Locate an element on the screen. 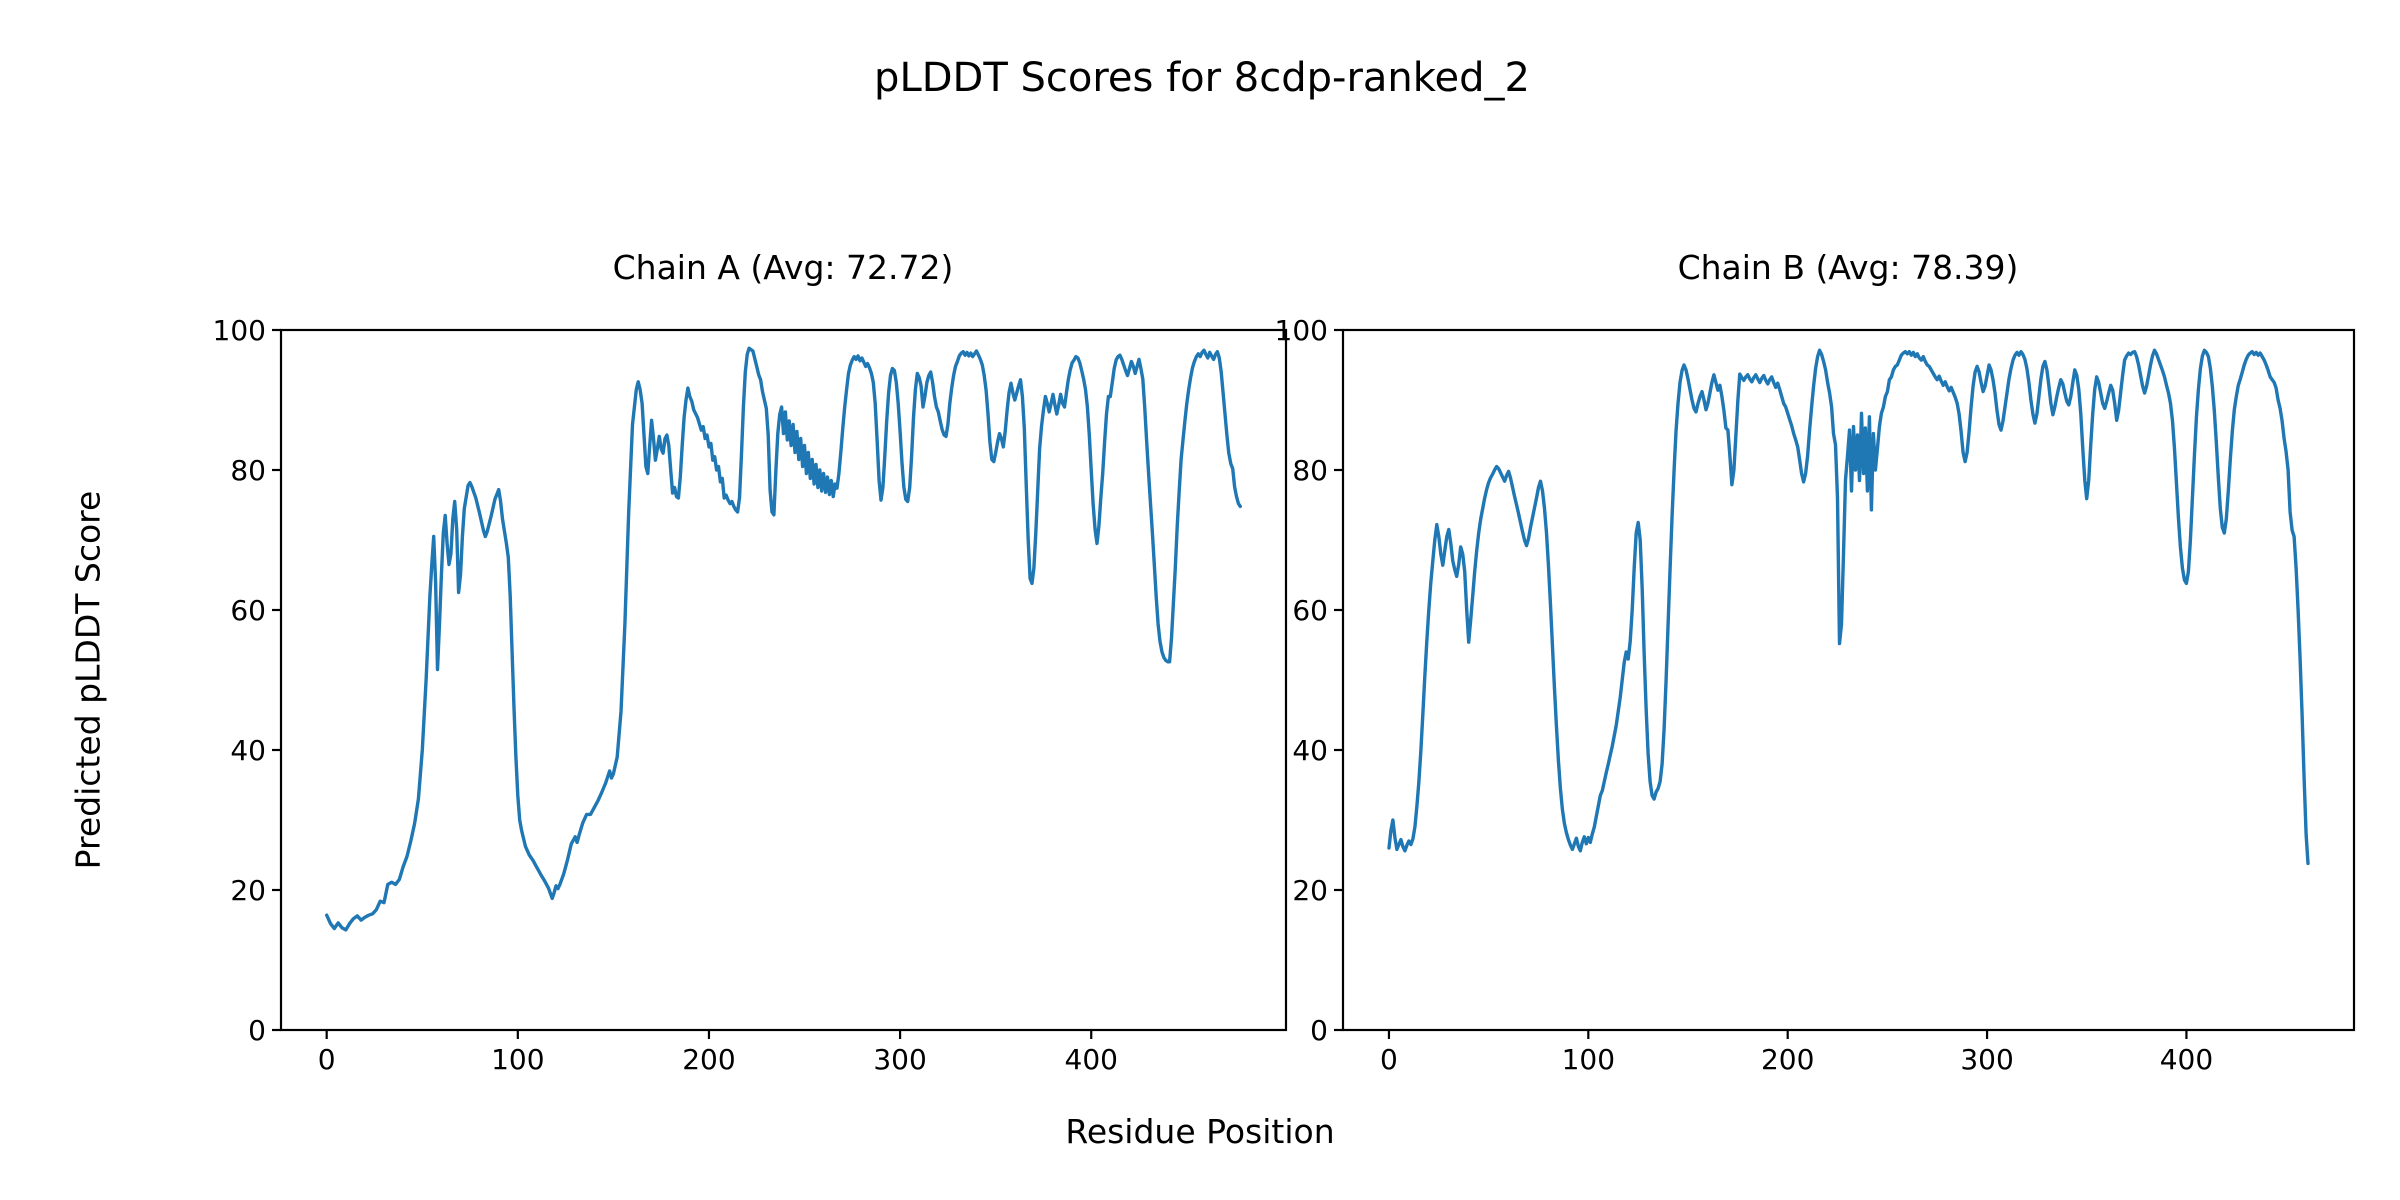  subplot-title-chain-b: Chain B (Avg: 78.39) is located at coordinates (1848, 267).